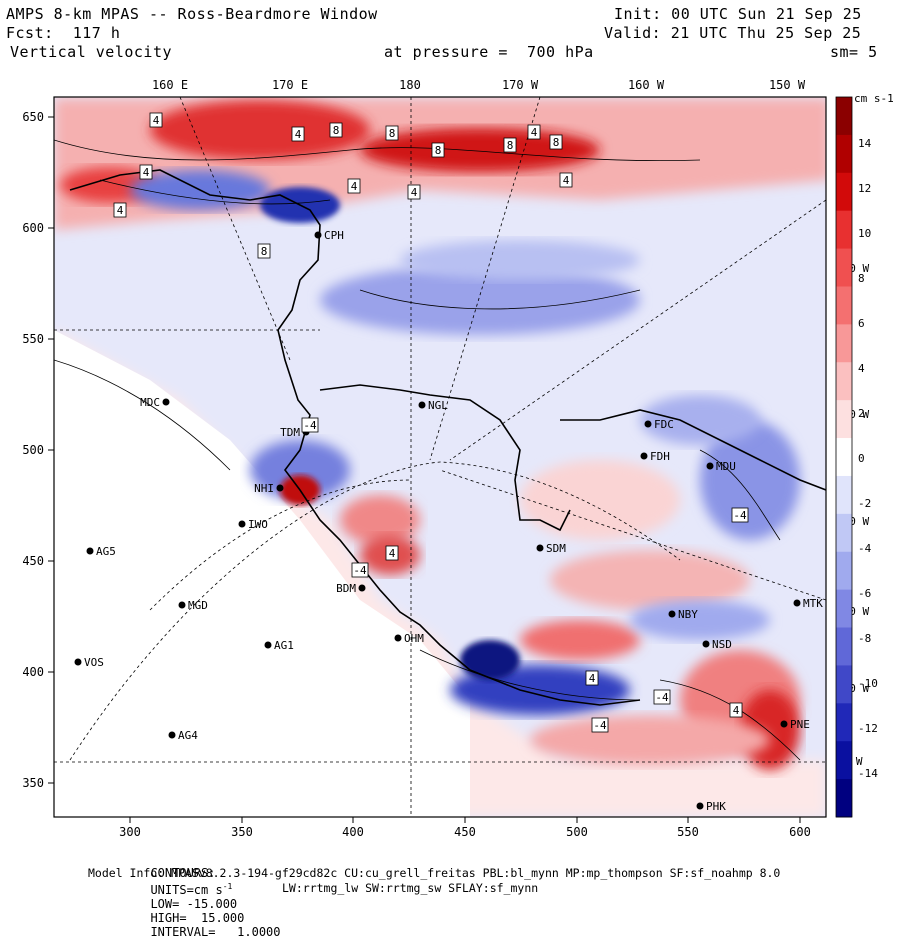 The width and height of the screenshot is (900, 939). What do you see at coordinates (258, 524) in the screenshot?
I see `station-label: IWO` at bounding box center [258, 524].